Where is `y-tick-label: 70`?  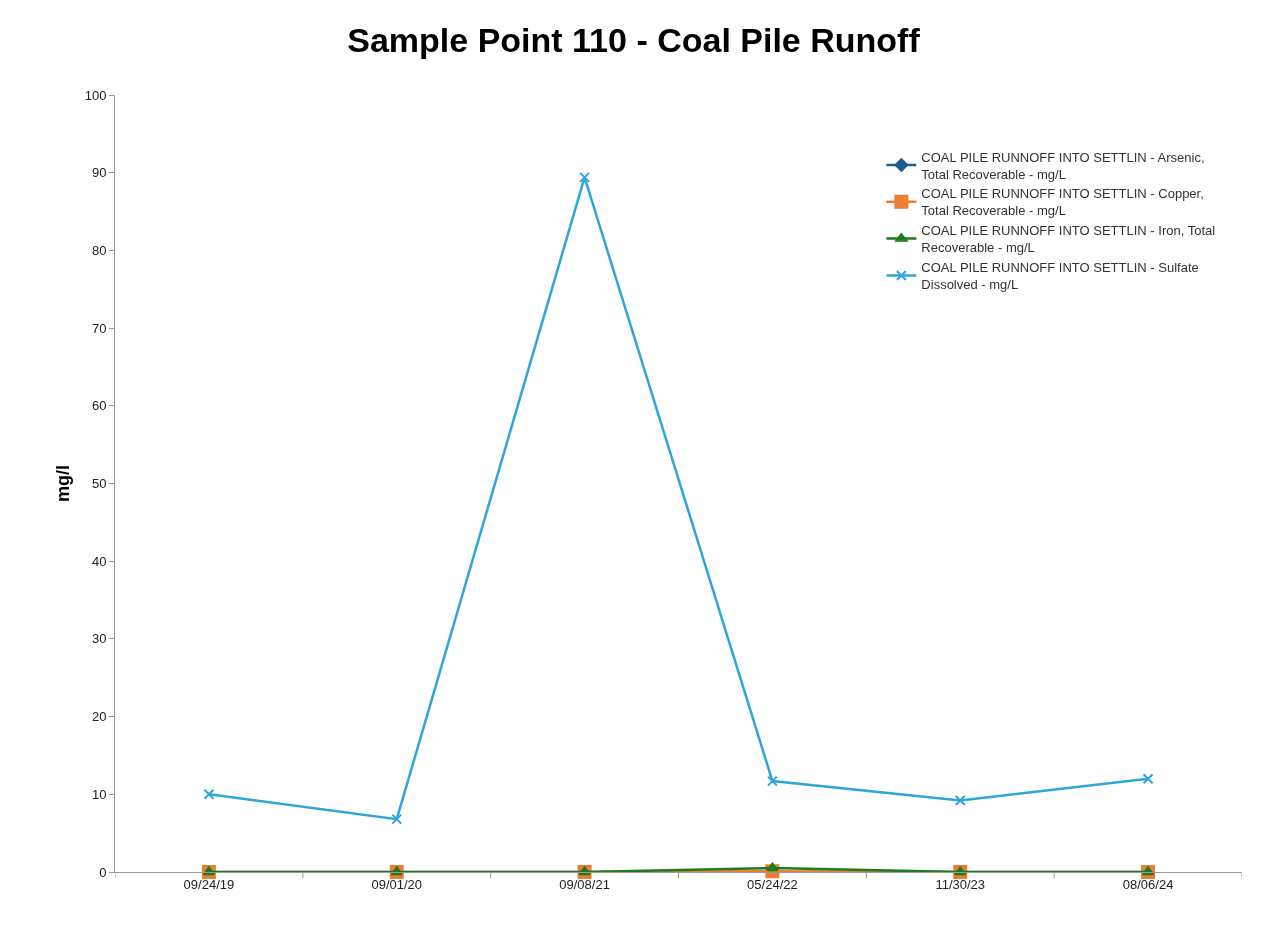
y-tick-label: 70 is located at coordinates (99, 328).